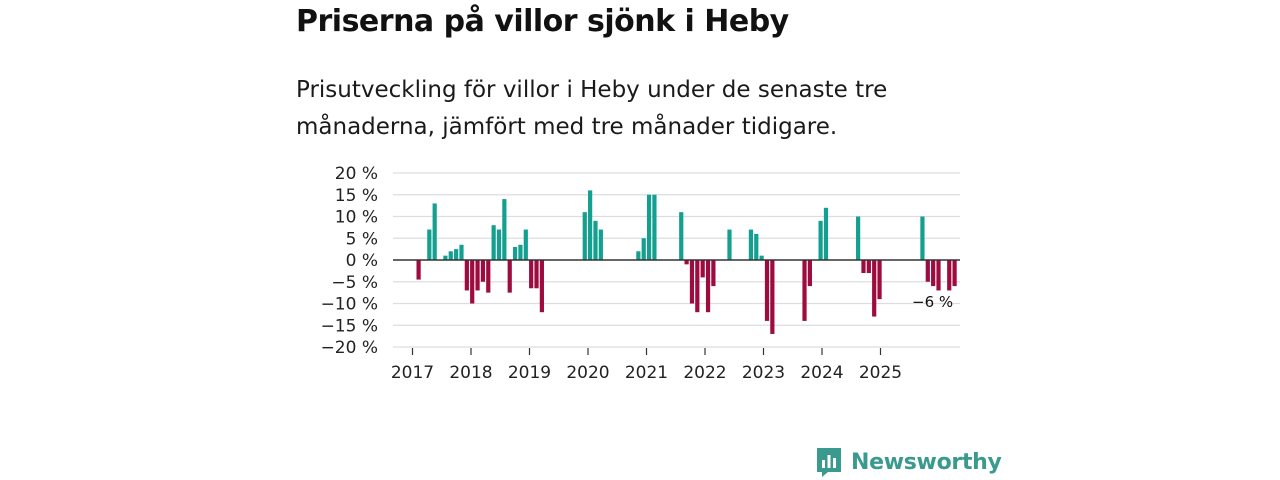 The width and height of the screenshot is (1280, 480). Describe the element at coordinates (880, 373) in the screenshot. I see `x-tick-label: 2025` at that location.